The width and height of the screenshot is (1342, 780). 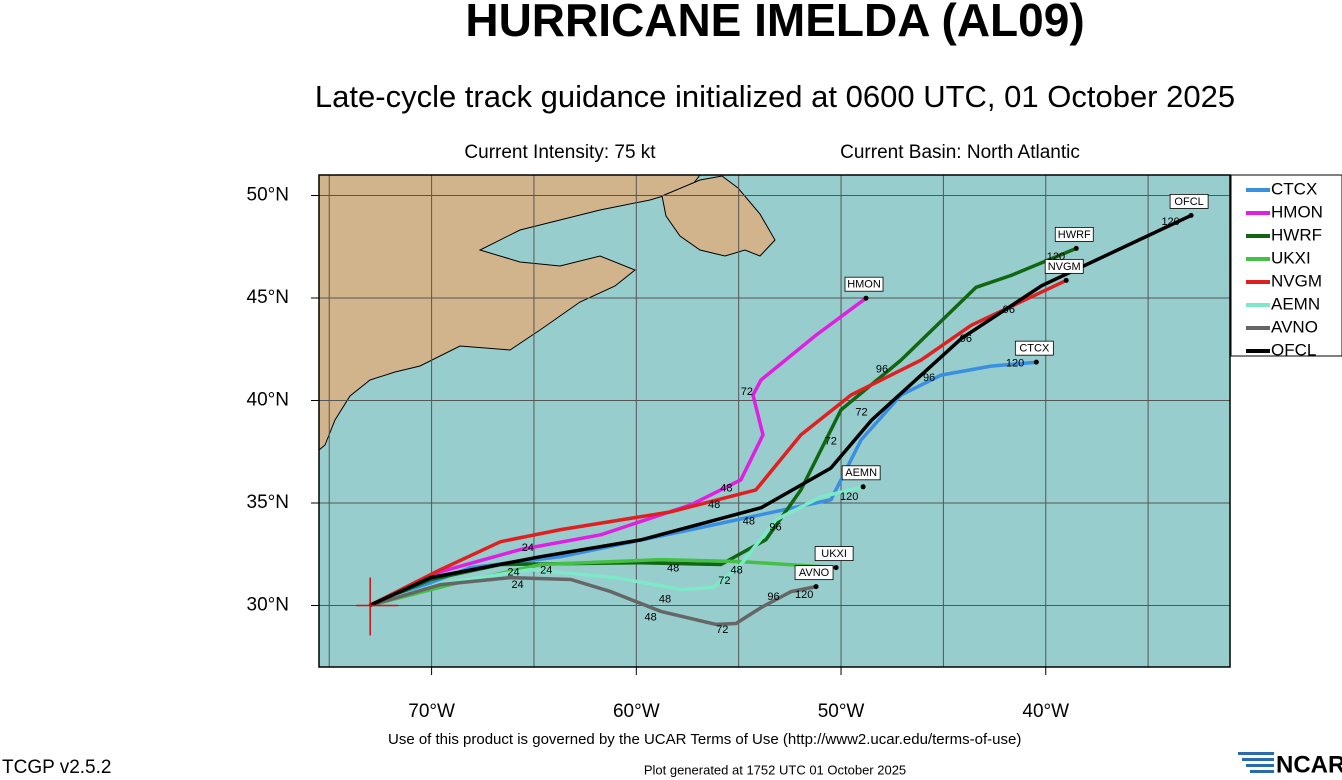 I want to click on legend-label: OFCL, so click(x=1293, y=349).